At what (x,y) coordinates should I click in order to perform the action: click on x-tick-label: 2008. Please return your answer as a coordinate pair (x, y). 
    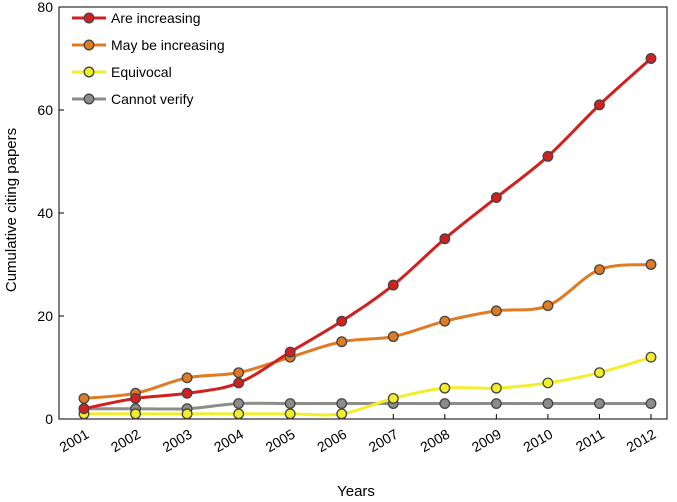
    Looking at the image, I should click on (434, 441).